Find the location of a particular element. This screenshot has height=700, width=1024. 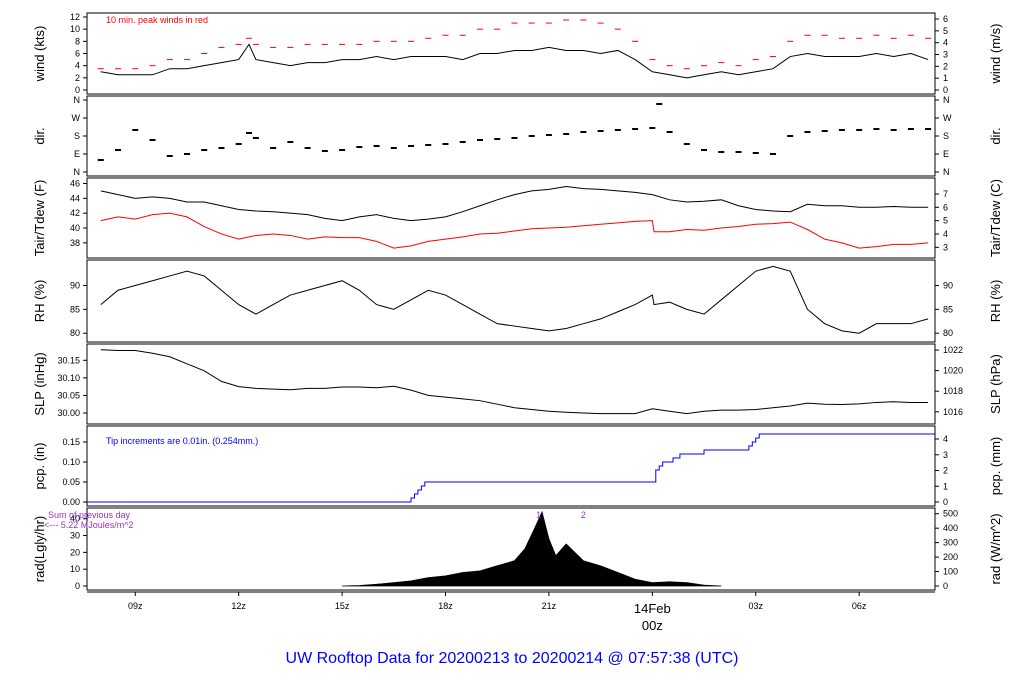

x-tick-label: 18z is located at coordinates (445, 606).